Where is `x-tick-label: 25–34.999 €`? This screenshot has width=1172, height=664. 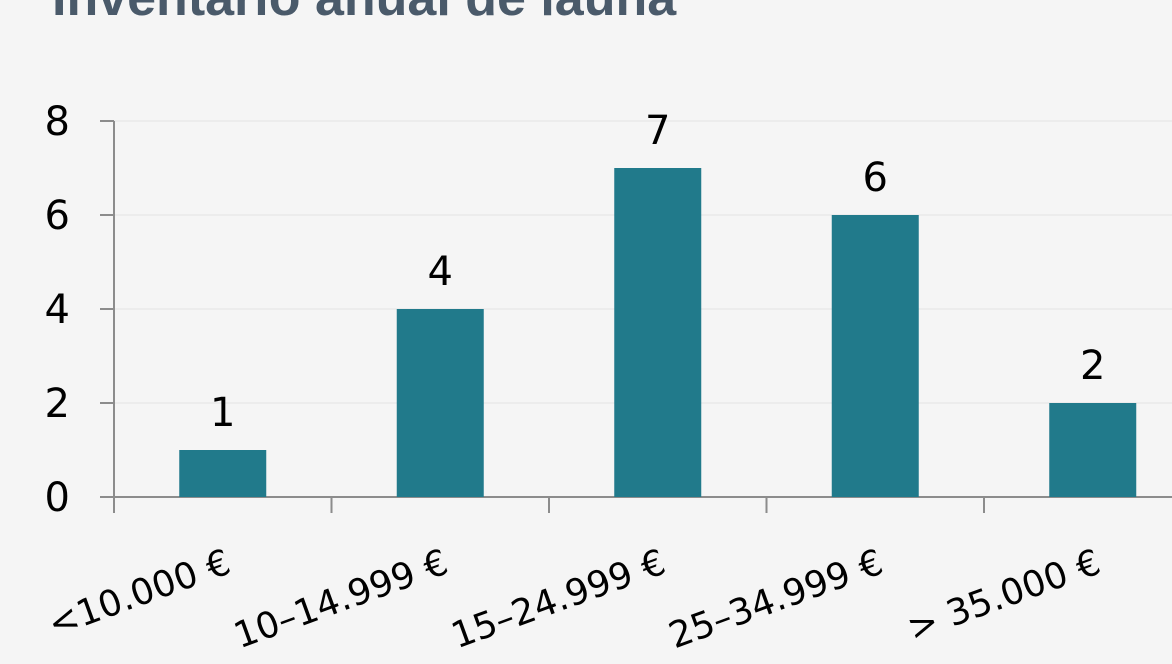
x-tick-label: 25–34.999 € is located at coordinates (776, 599).